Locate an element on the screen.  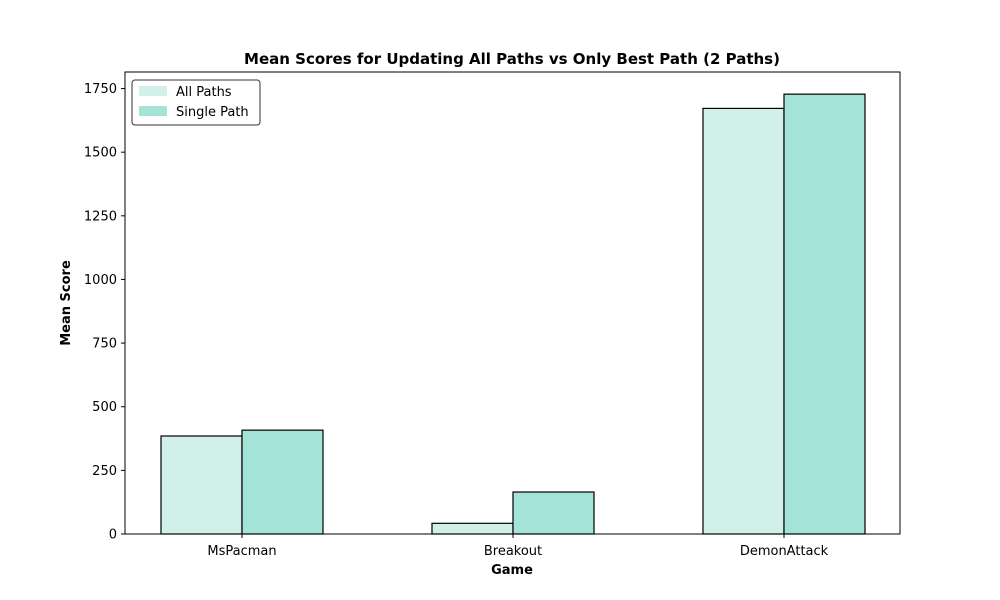
y-axis: 0 250 500 750 1000 1250 1500 1750 is located at coordinates (104, 312).